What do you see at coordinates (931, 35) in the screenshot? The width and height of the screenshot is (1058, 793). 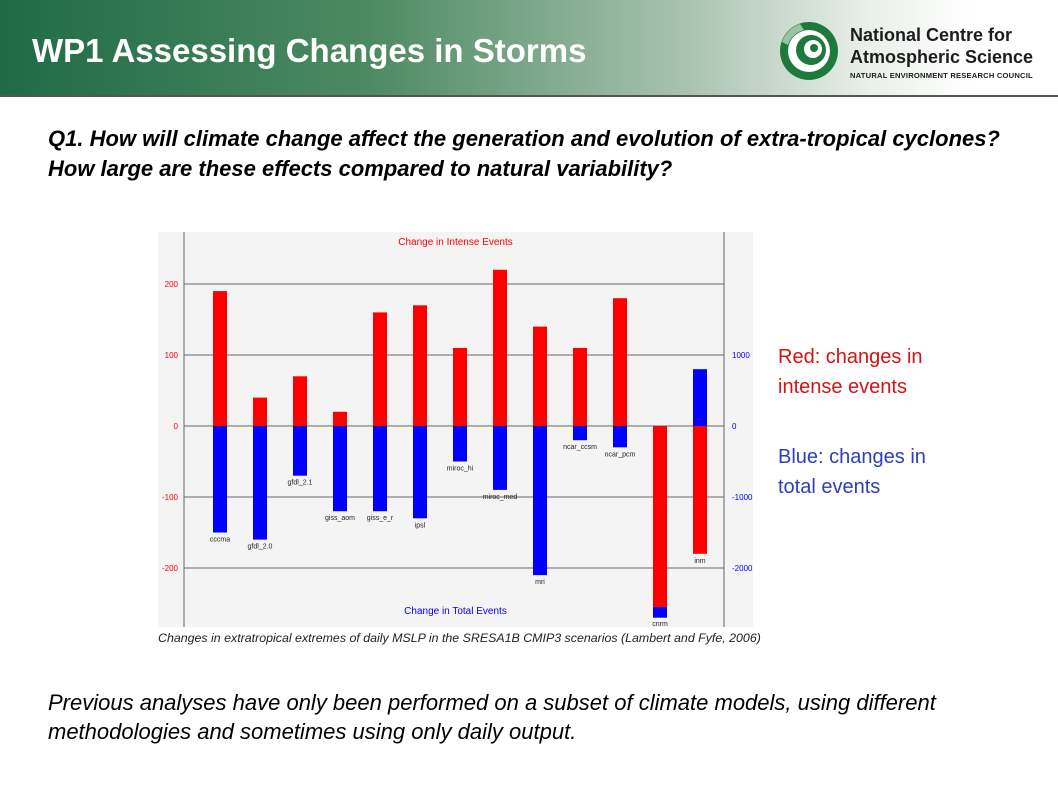 I see `logo-line-1: National Centre for` at bounding box center [931, 35].